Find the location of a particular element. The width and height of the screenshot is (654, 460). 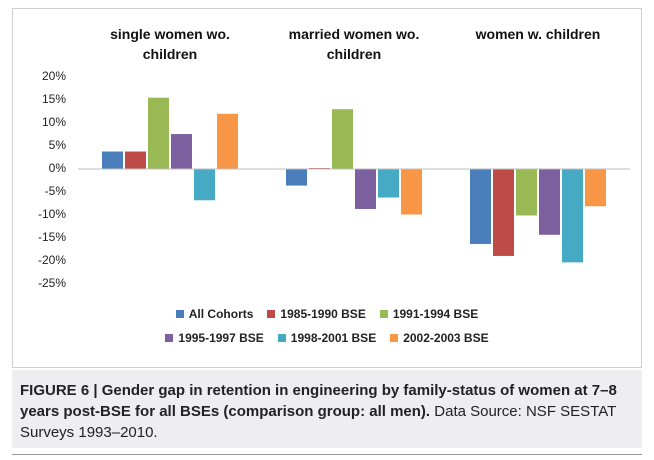

y-tick-label: 20% is located at coordinates (54, 76).